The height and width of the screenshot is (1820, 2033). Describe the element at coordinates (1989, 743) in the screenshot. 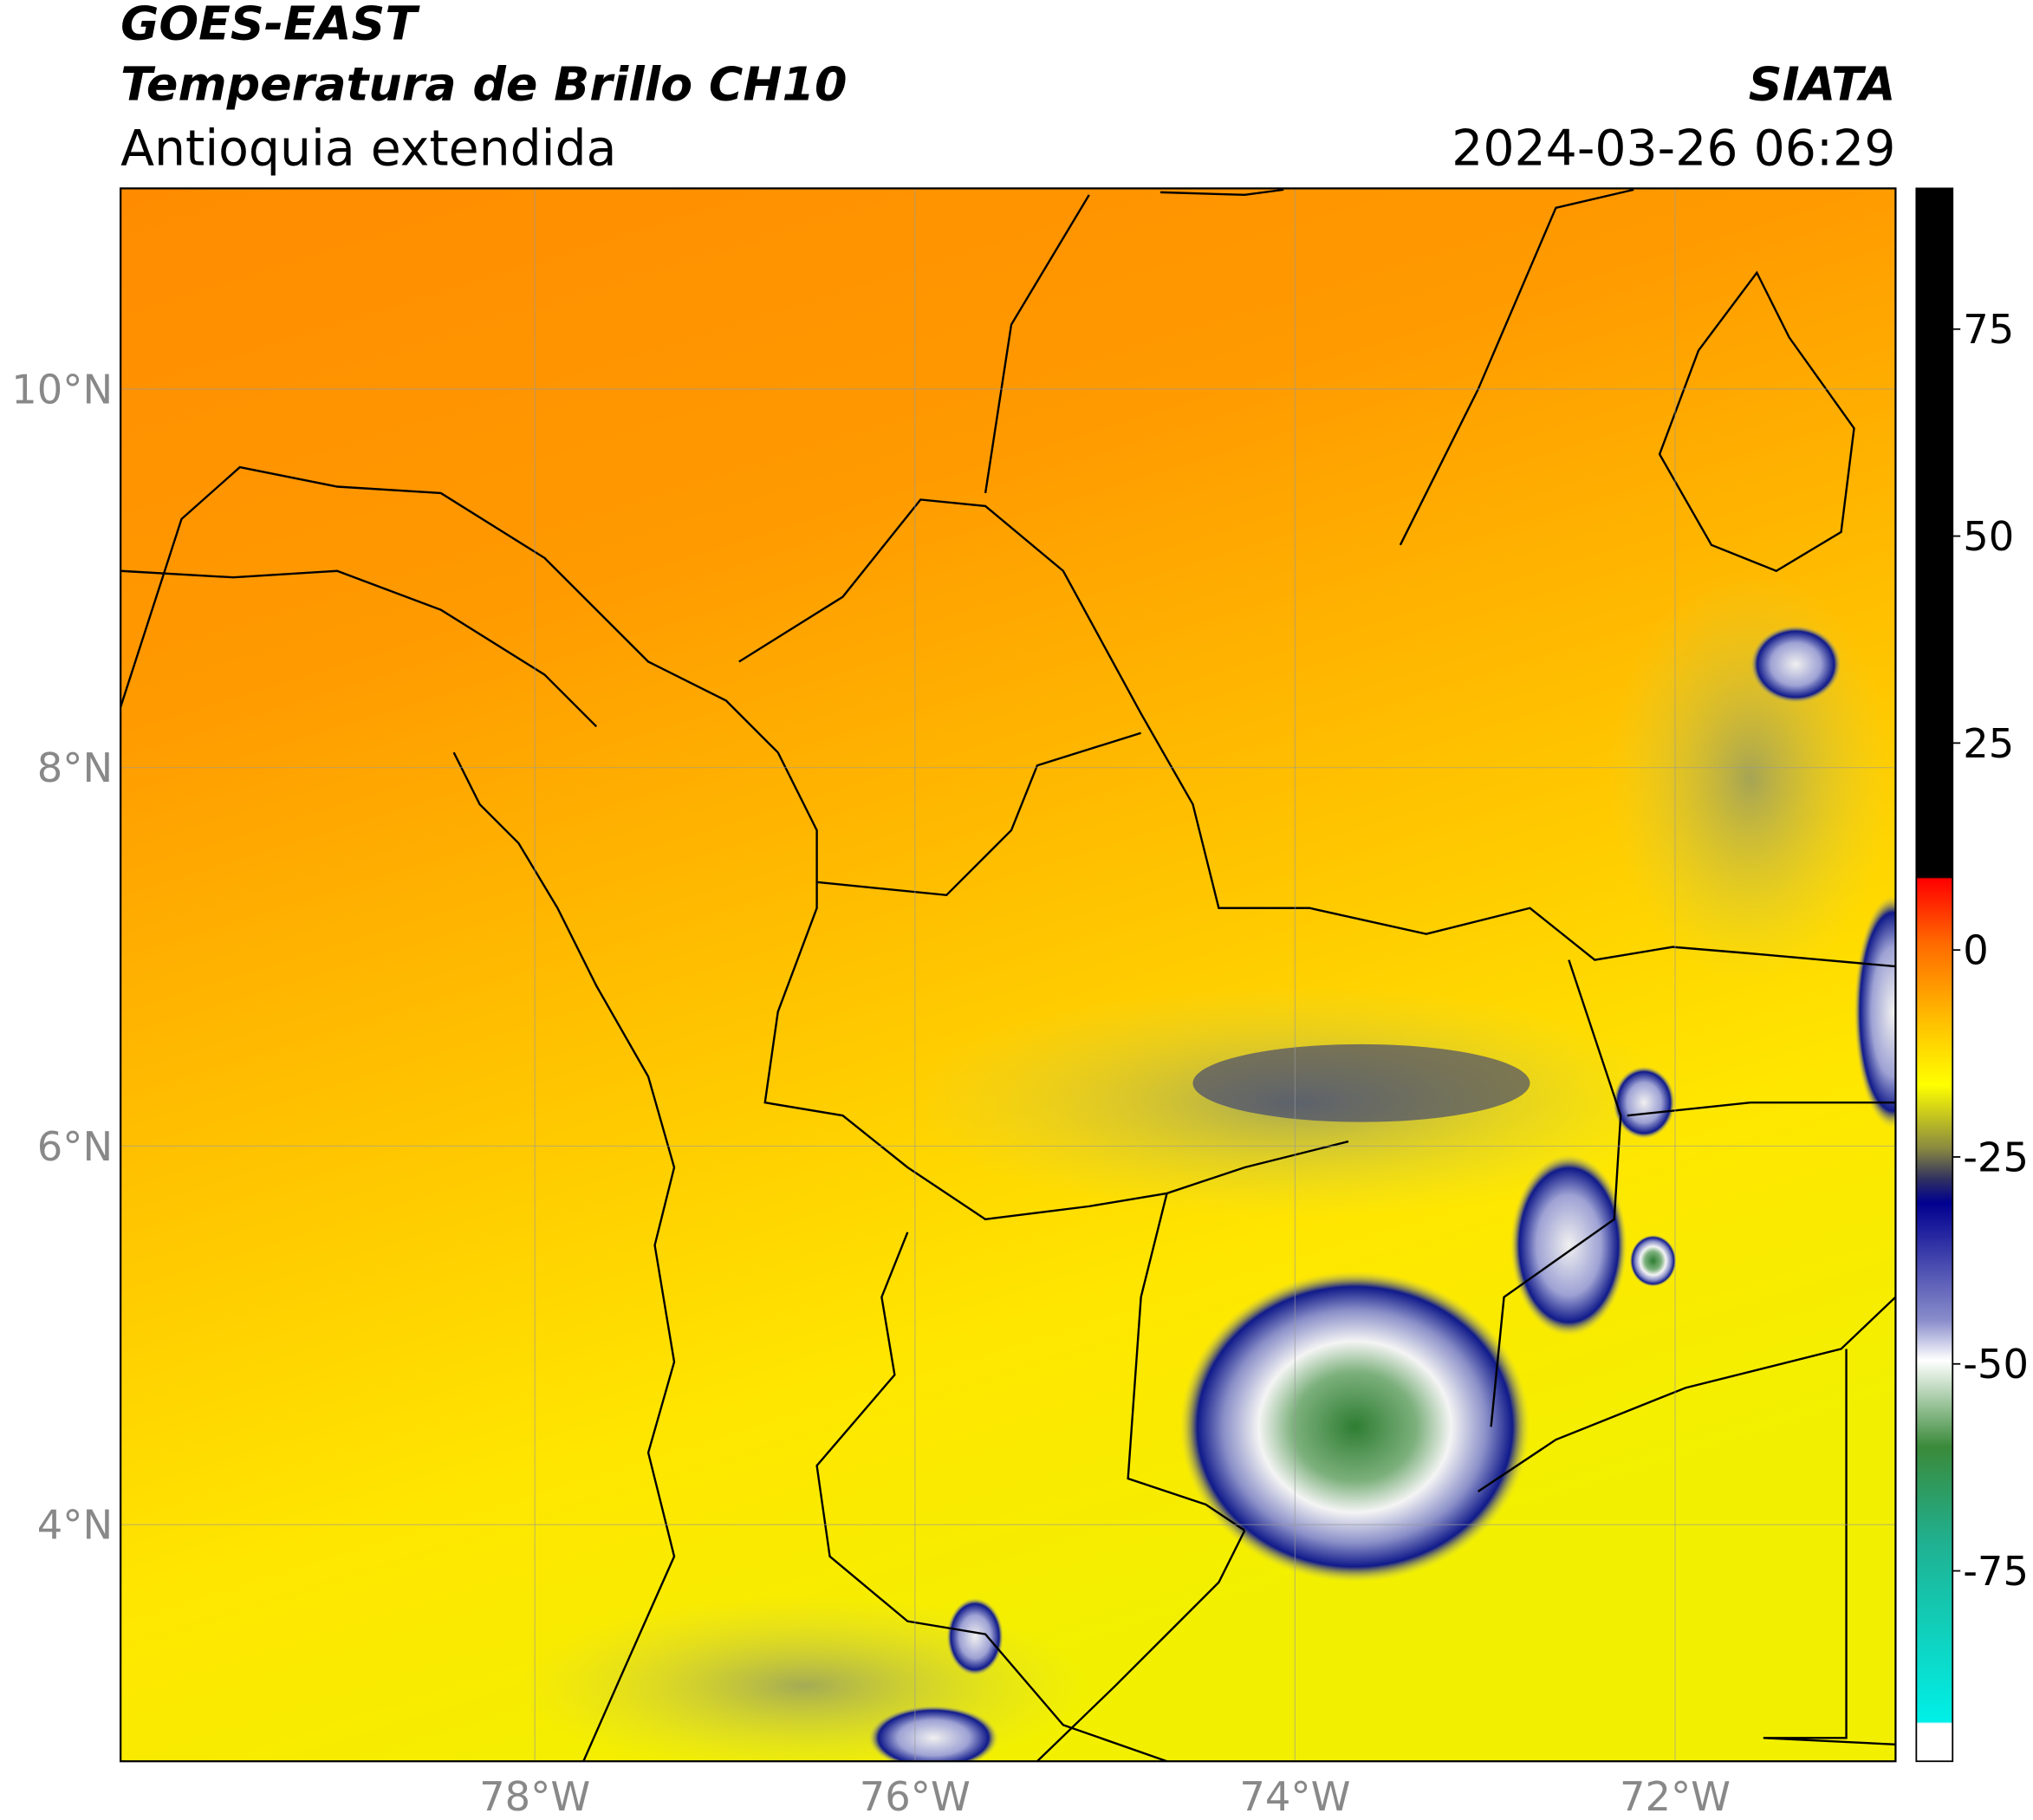

I see `colorbar-tick-label: 25` at that location.